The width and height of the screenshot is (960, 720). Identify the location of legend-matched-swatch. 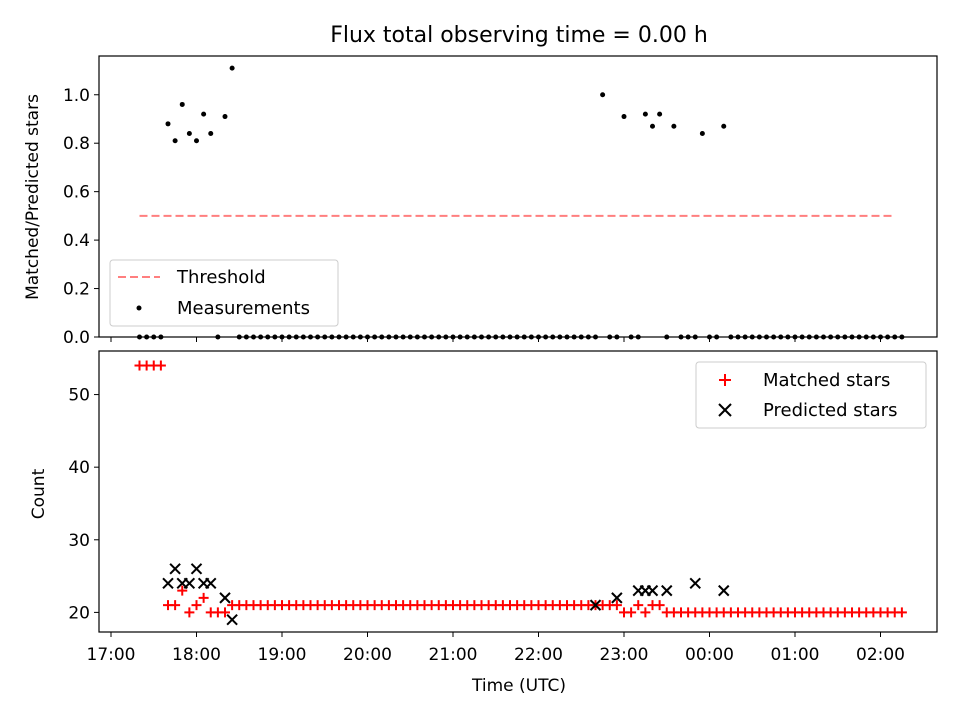
(725, 380).